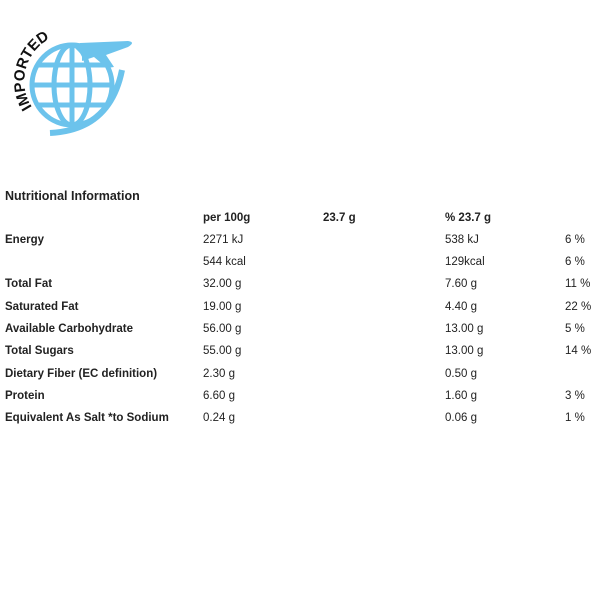 The height and width of the screenshot is (600, 600). What do you see at coordinates (29, 284) in the screenshot?
I see `table-cell: Total Fat` at bounding box center [29, 284].